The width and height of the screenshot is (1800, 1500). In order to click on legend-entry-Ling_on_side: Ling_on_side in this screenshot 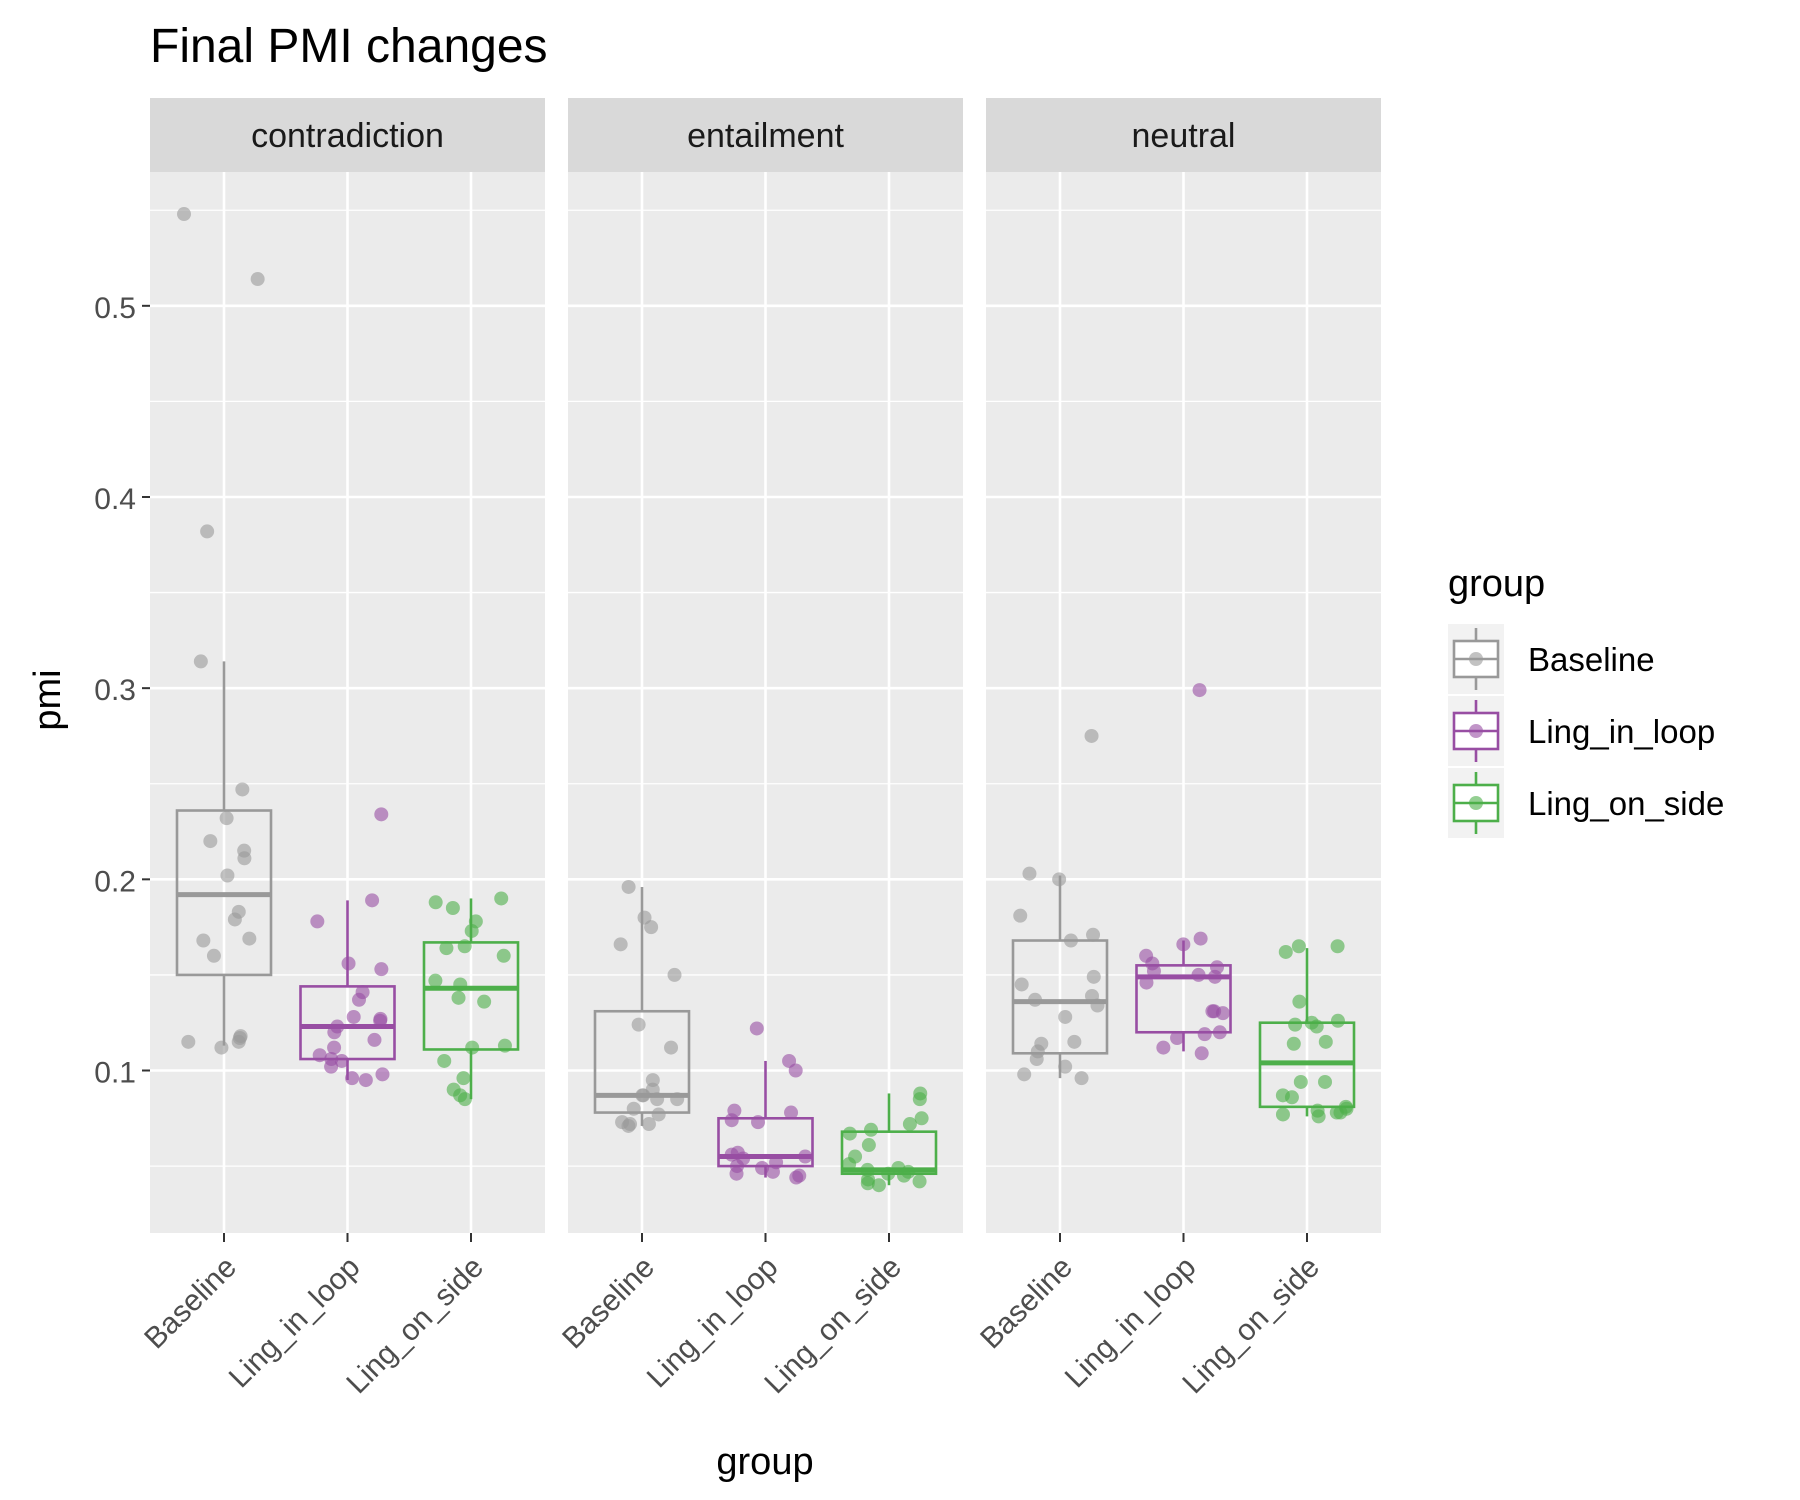, I will do `click(1586, 803)`.